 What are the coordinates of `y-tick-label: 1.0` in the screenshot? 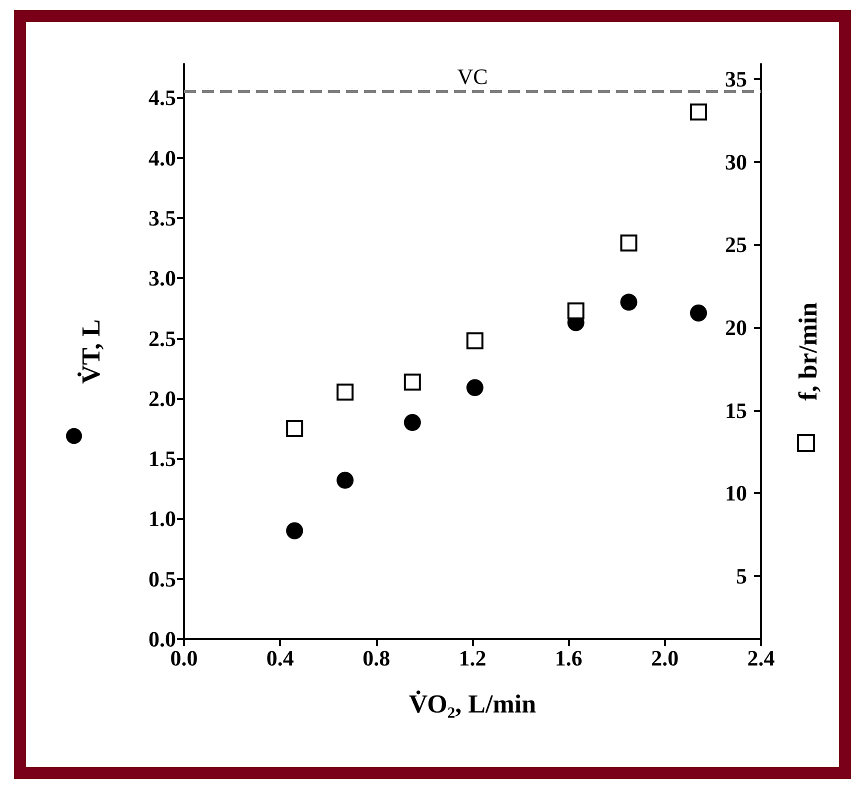 It's located at (162, 519).